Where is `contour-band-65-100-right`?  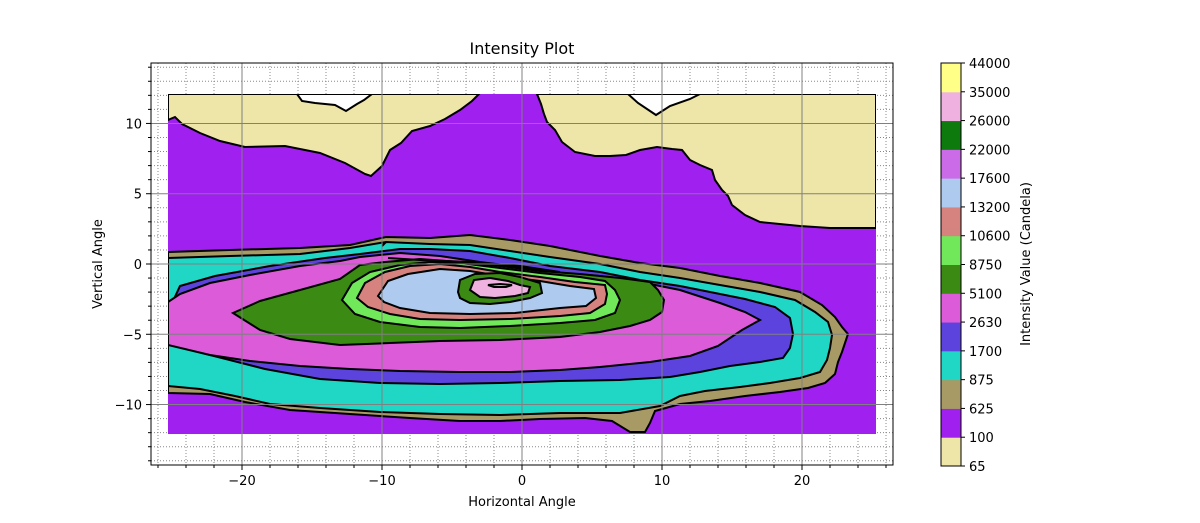
contour-band-65-100-right is located at coordinates (705, 161).